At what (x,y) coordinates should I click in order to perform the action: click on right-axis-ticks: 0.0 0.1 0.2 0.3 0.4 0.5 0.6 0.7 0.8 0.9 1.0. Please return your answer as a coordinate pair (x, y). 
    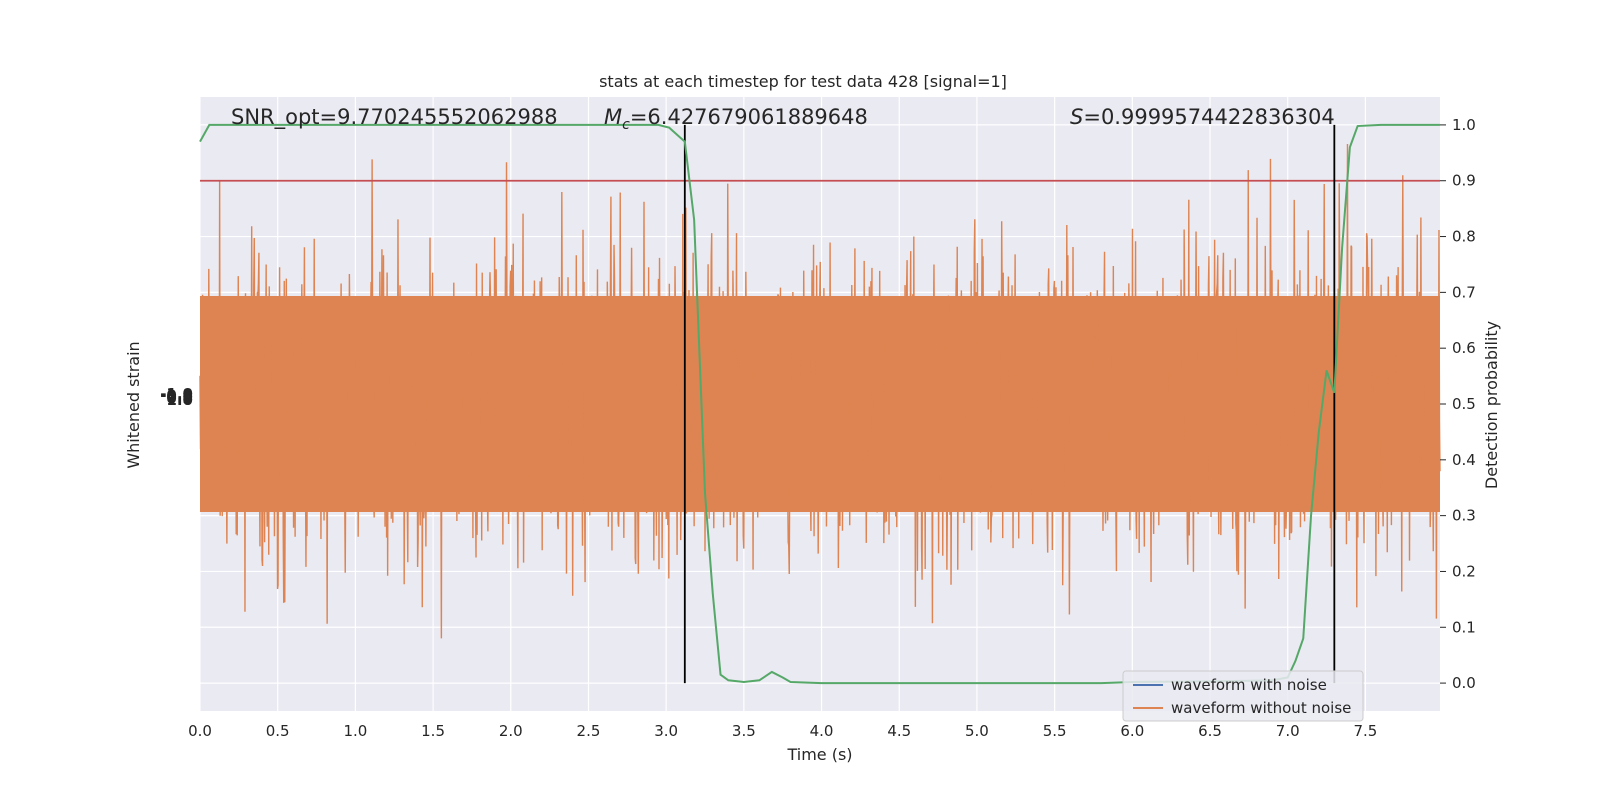
    Looking at the image, I should click on (1458, 404).